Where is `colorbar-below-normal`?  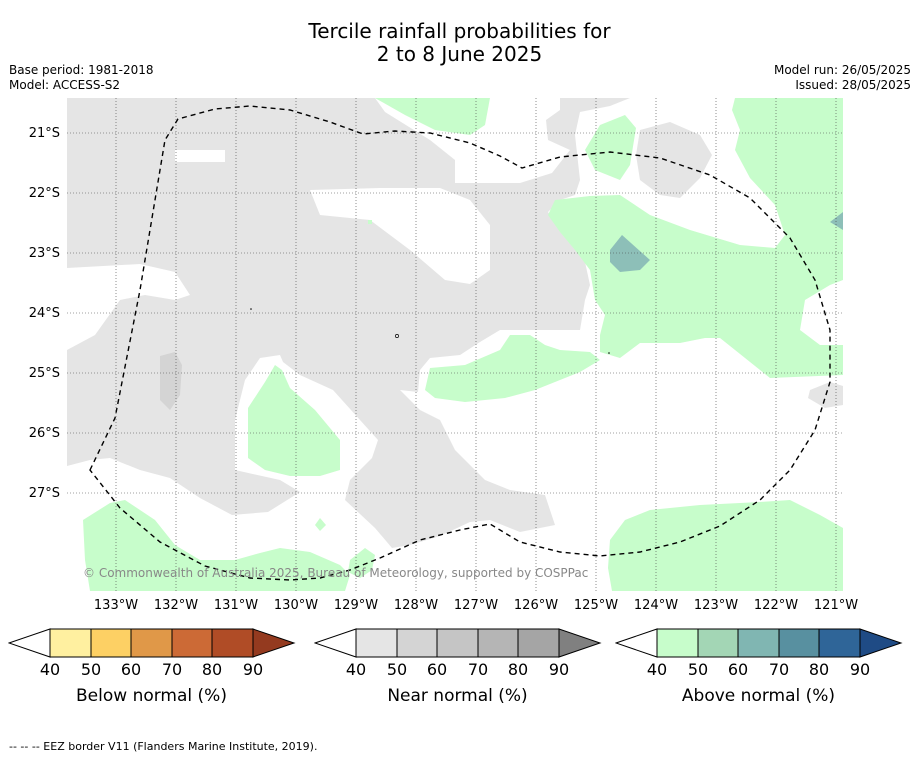 colorbar-below-normal is located at coordinates (152, 643).